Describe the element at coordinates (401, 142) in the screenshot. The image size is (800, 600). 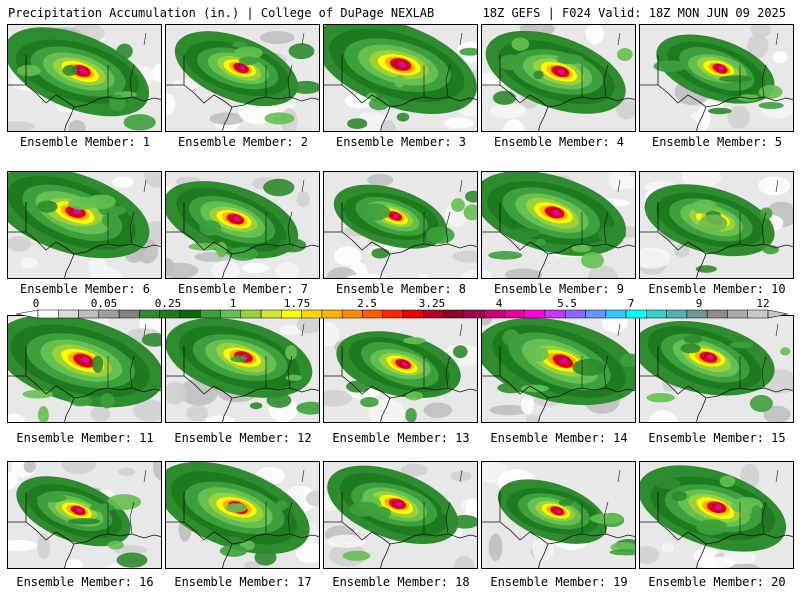
I see `member-label: Ensemble Member: 3` at that location.